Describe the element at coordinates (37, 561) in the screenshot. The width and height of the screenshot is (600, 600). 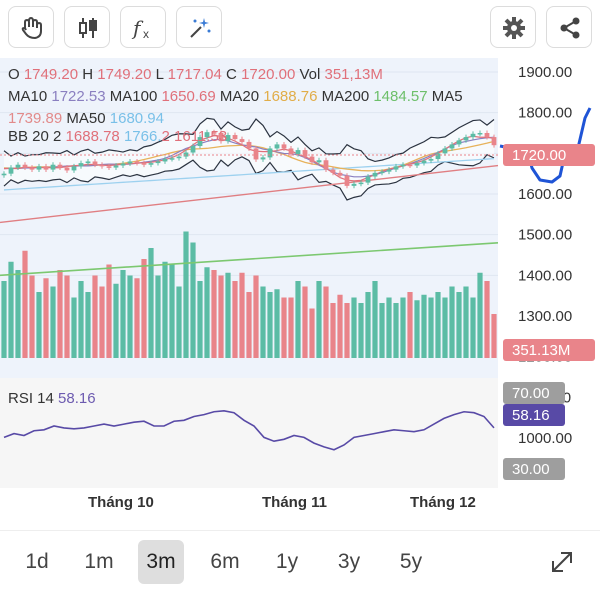
I see `range-1d: 1d` at that location.